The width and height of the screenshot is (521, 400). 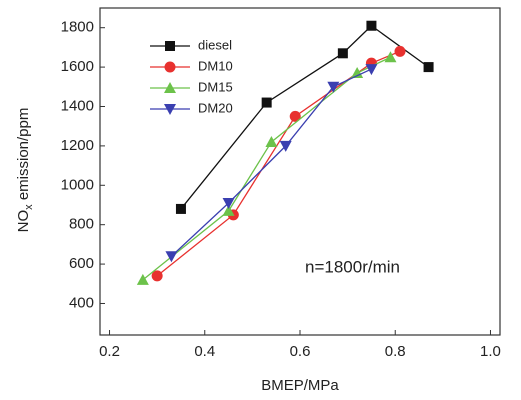 I want to click on y-label-rest: emission/ppm, so click(x=23, y=156).